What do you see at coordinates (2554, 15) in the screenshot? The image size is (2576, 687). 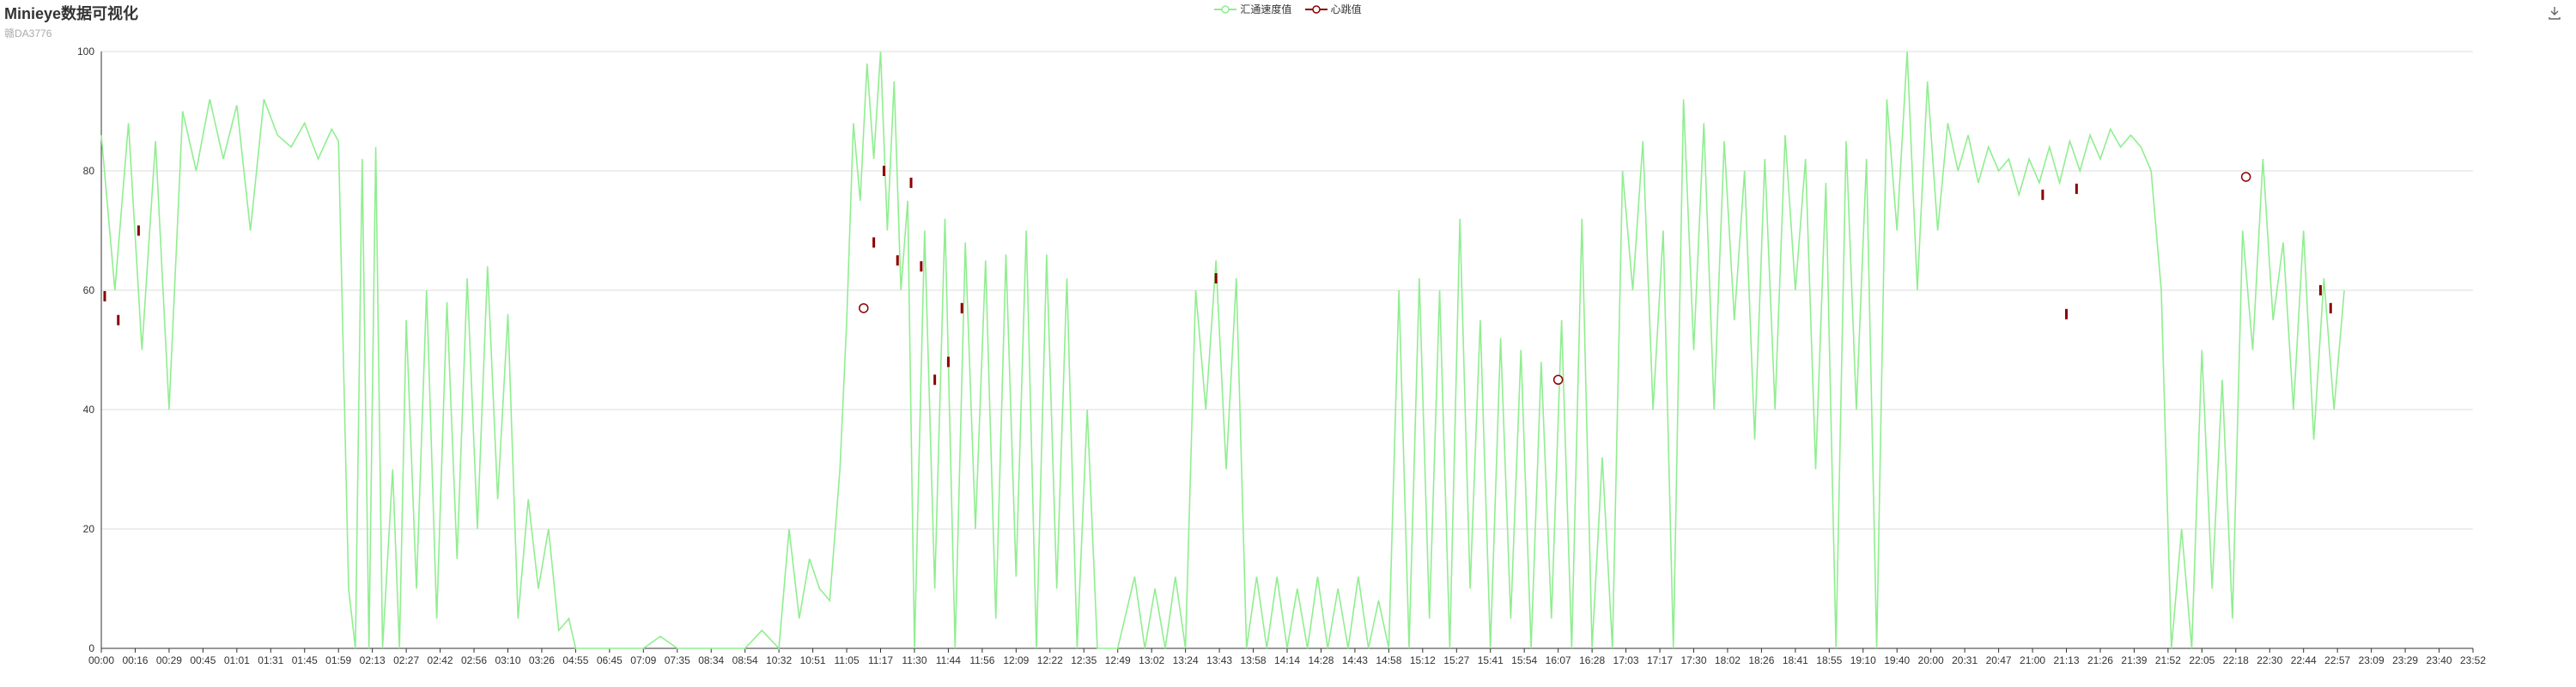 I see `download-icon` at bounding box center [2554, 15].